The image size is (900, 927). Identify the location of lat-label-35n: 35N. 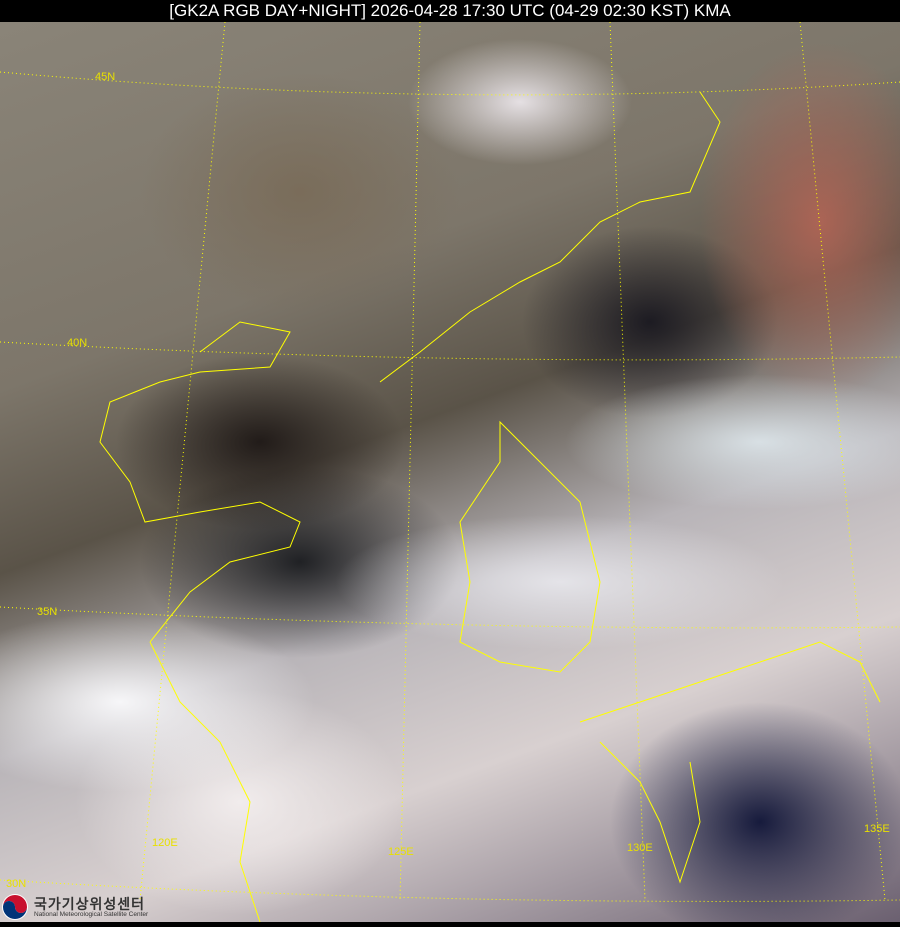
(47, 612).